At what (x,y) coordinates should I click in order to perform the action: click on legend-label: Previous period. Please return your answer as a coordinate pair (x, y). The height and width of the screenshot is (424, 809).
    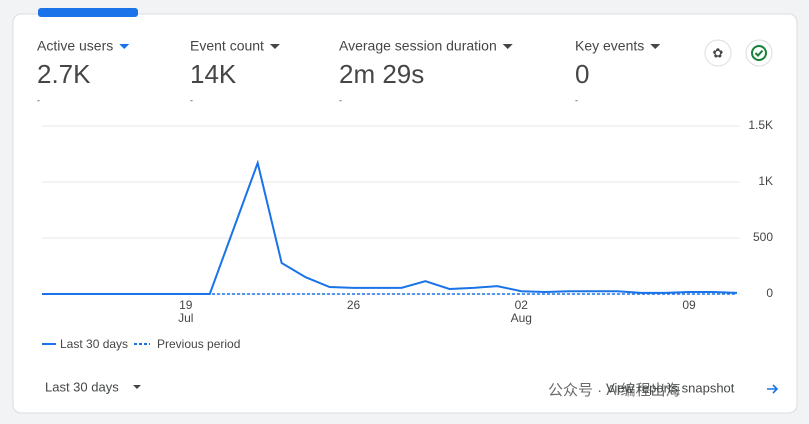
    Looking at the image, I should click on (198, 344).